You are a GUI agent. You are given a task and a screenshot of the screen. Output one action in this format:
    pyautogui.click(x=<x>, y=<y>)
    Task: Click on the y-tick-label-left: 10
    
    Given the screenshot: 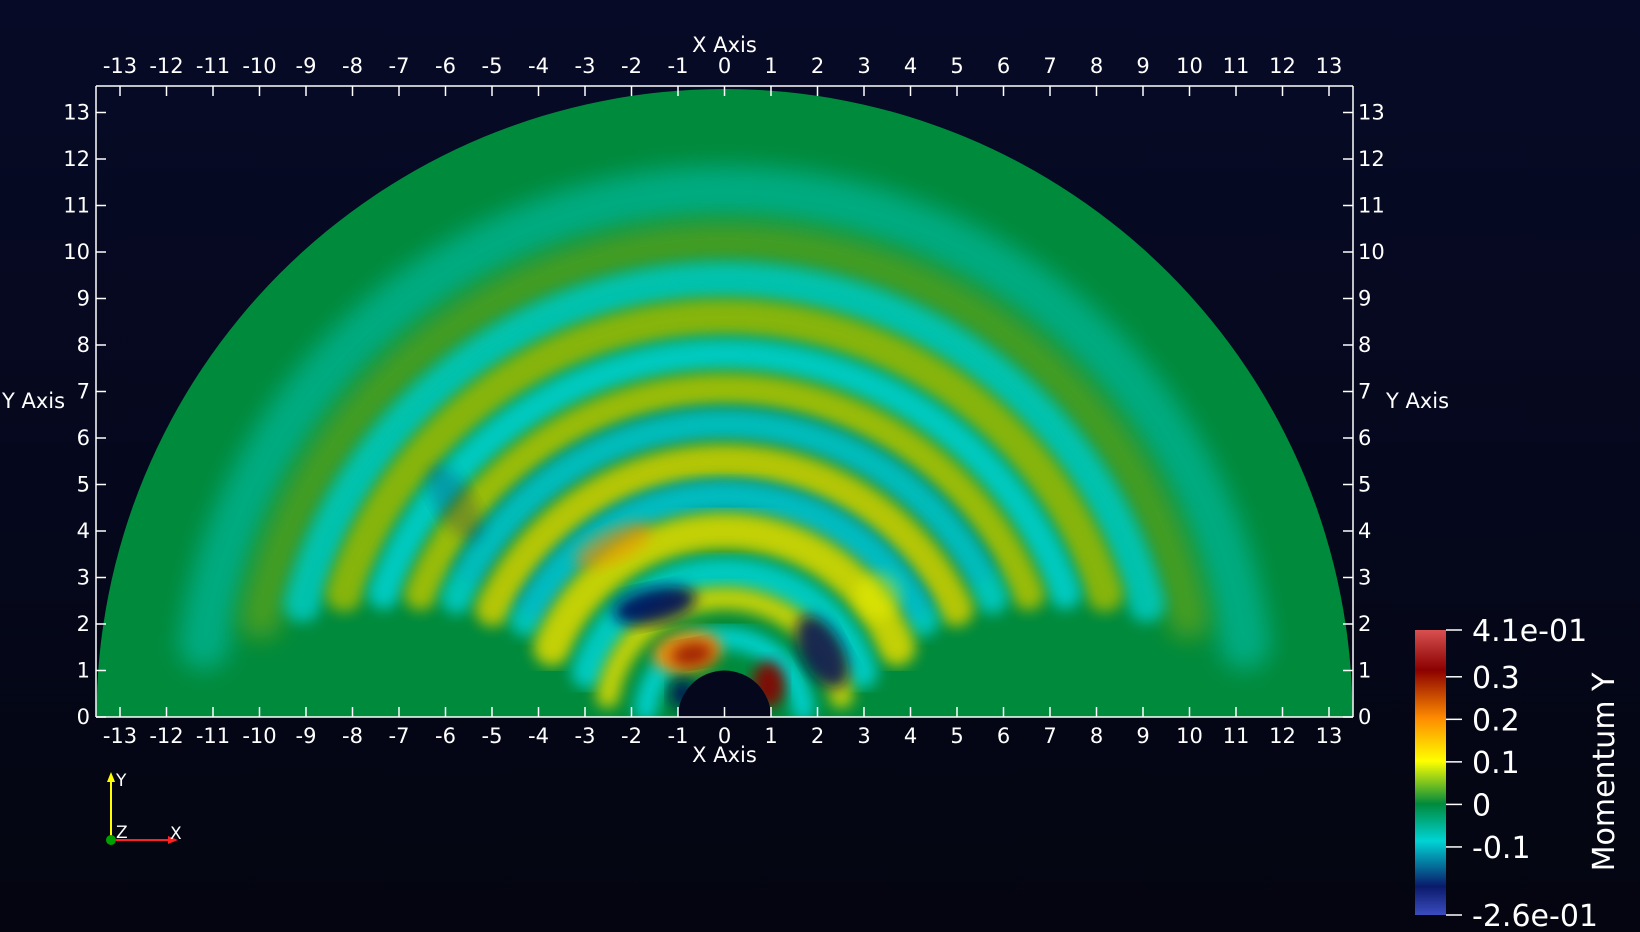 What is the action you would take?
    pyautogui.click(x=76, y=252)
    